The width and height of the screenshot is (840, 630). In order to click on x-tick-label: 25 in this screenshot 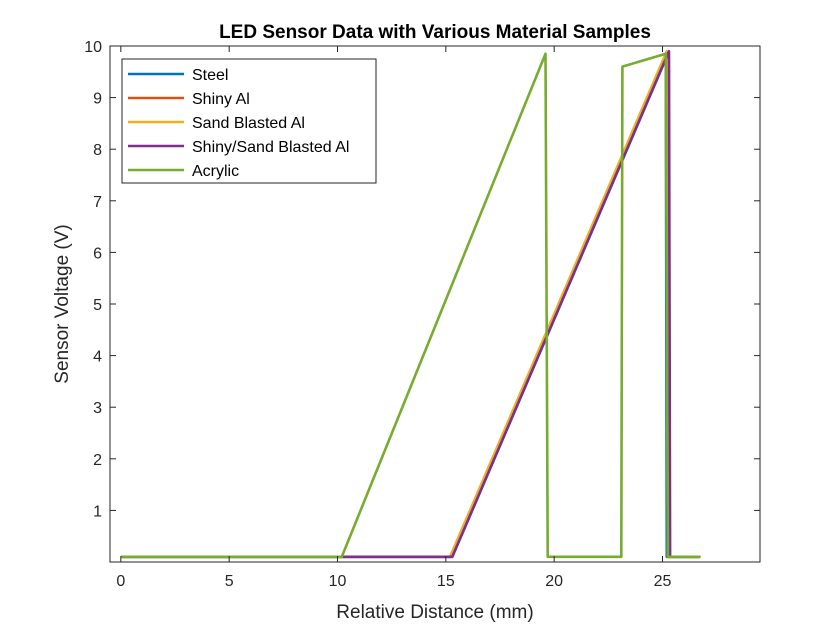, I will do `click(663, 581)`.